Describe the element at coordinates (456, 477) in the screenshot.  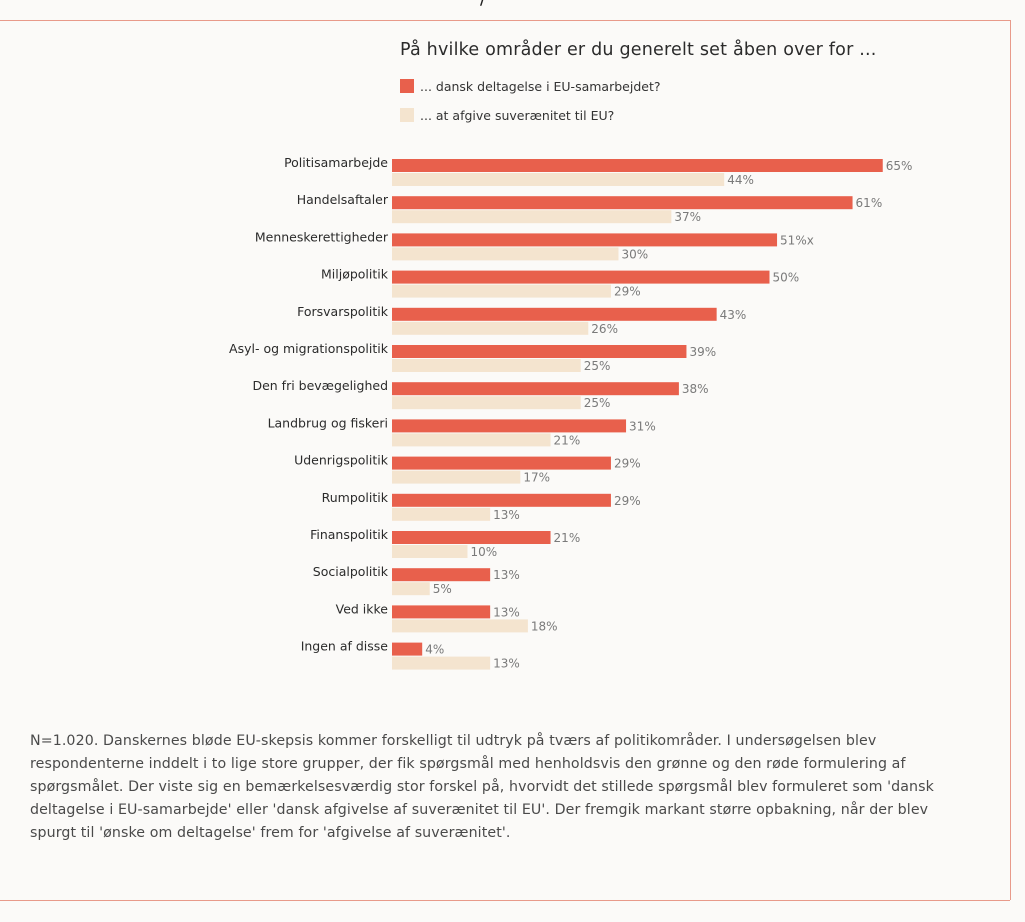
I see `bar-sovereignty-udenrigspolitik` at that location.